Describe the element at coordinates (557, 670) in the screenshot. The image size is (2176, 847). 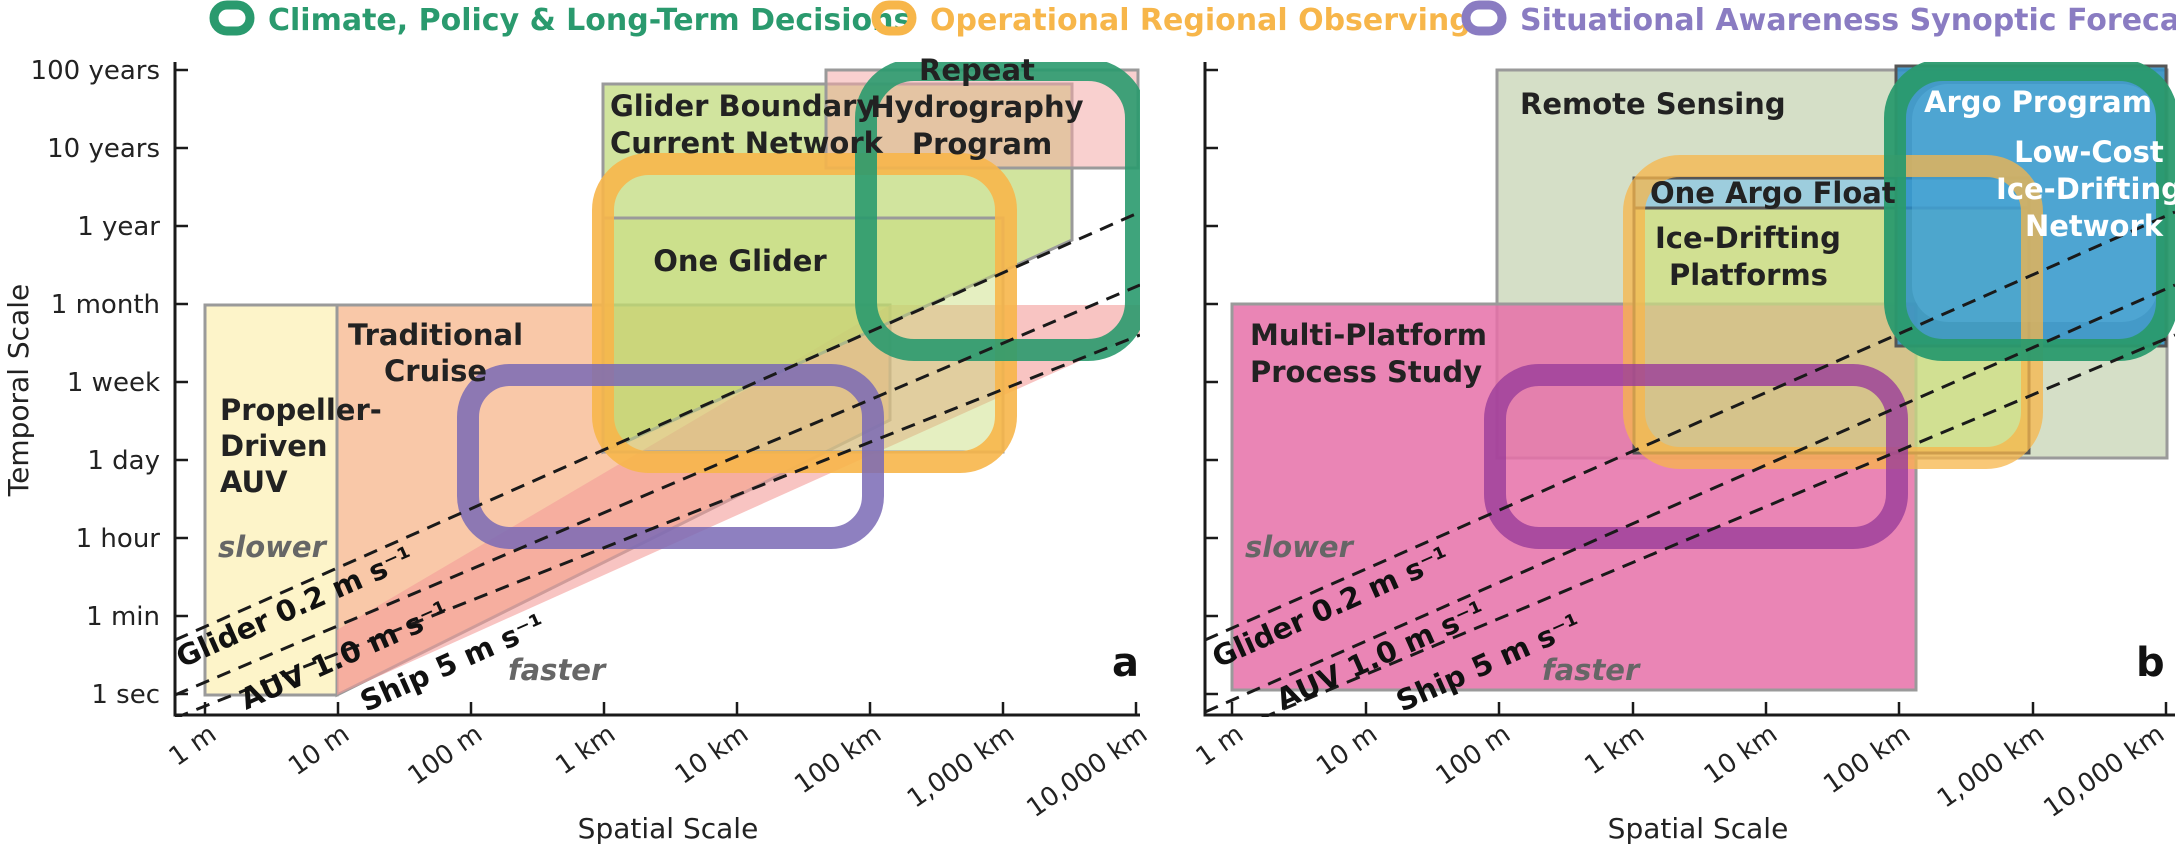
I see `faster-label-a: faster` at that location.